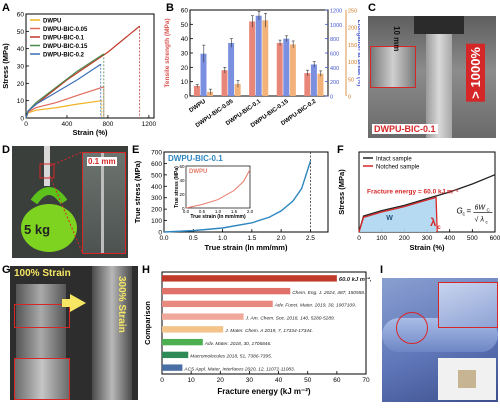  I want to click on photo-c: 10 mm > 1000% DWPU-BIC-0.1, so click(432, 77).